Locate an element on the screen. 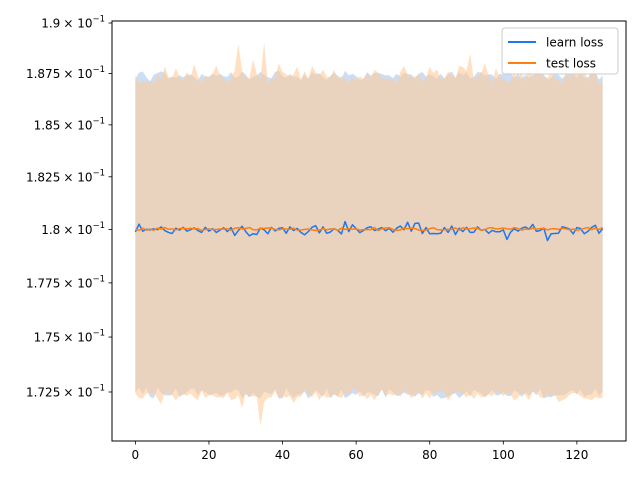 The height and width of the screenshot is (480, 640). y-tick-label: 1.825 × 10⁻¹ is located at coordinates (65, 176).